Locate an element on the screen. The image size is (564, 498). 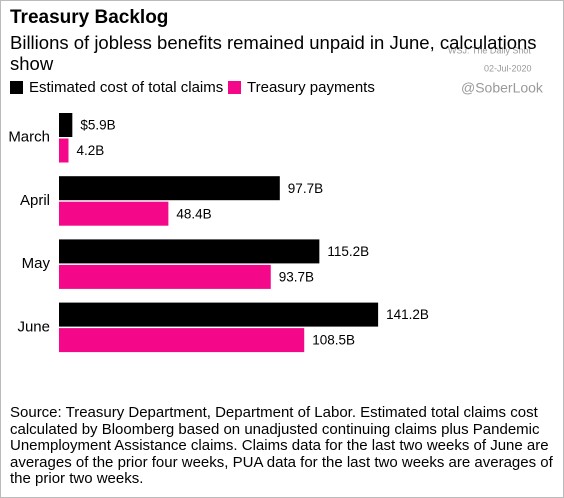
value-label: 97.7B is located at coordinates (305, 188).